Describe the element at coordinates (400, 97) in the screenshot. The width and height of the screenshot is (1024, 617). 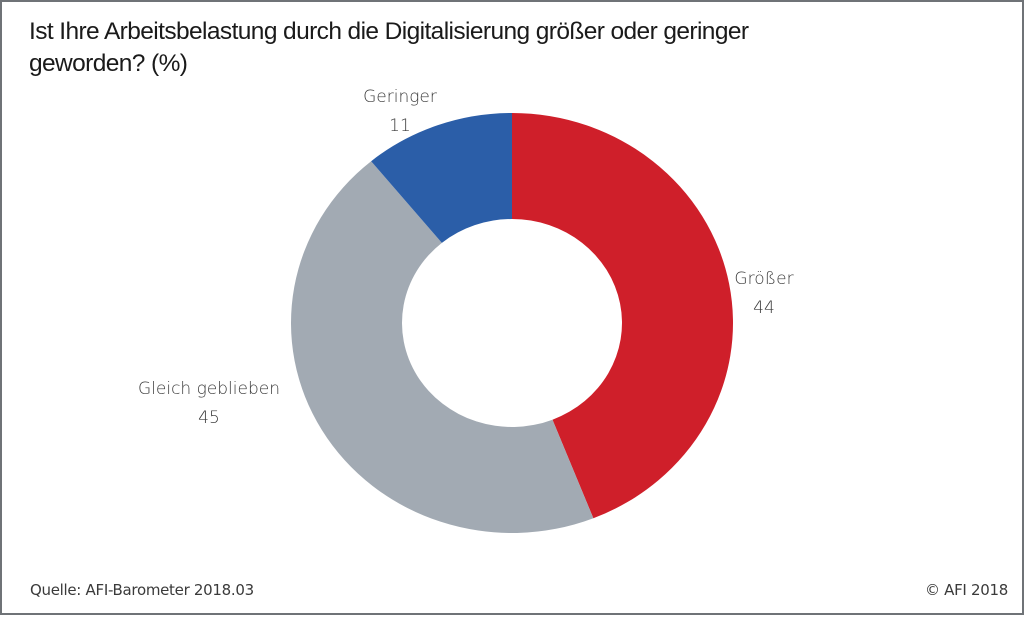
I see `slice-label-geringer: Geringer` at that location.